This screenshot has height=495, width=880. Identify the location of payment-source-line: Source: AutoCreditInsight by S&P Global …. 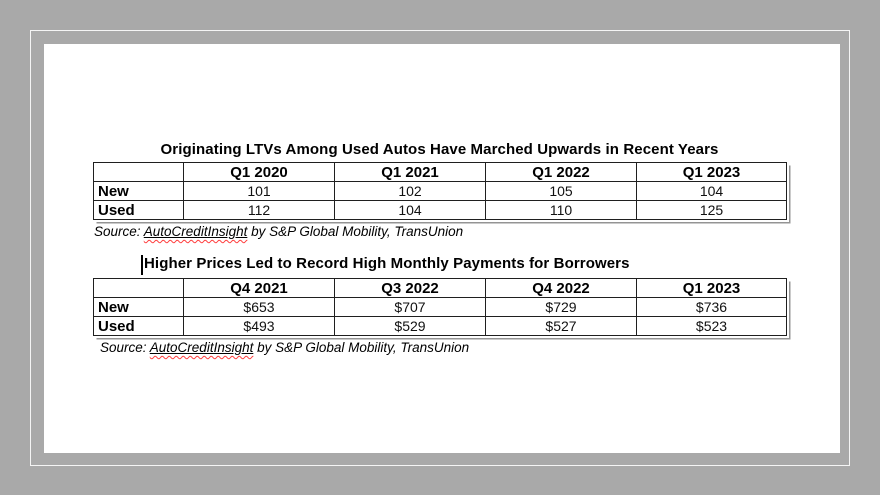
(284, 348).